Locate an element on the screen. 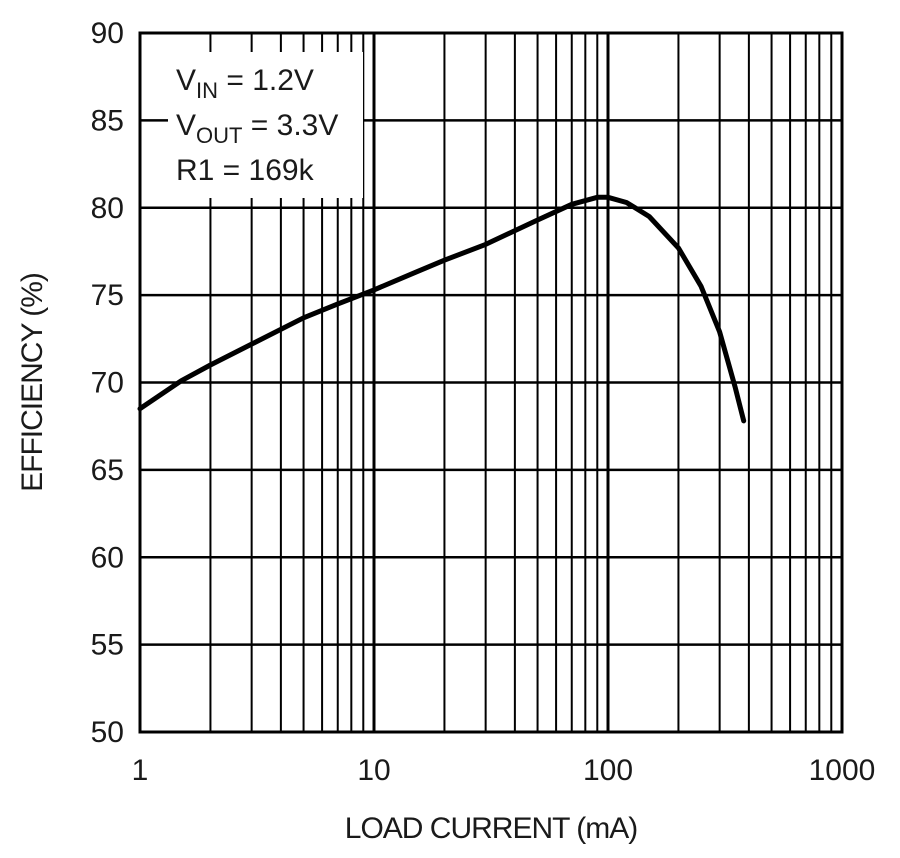 The image size is (900, 858). y-axis-label: EFFICIENCY (%) is located at coordinates (32, 382).